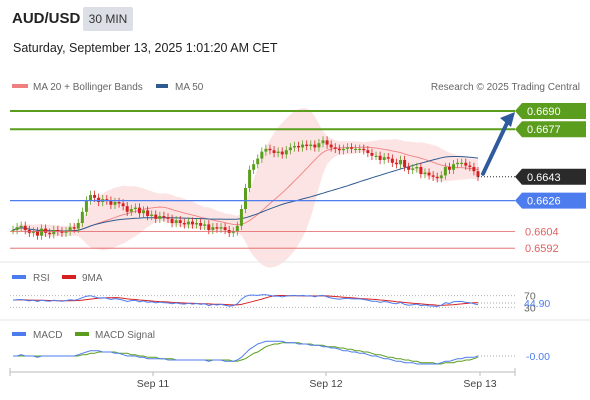 The height and width of the screenshot is (400, 590). I want to click on level-tag-current, so click(550, 176).